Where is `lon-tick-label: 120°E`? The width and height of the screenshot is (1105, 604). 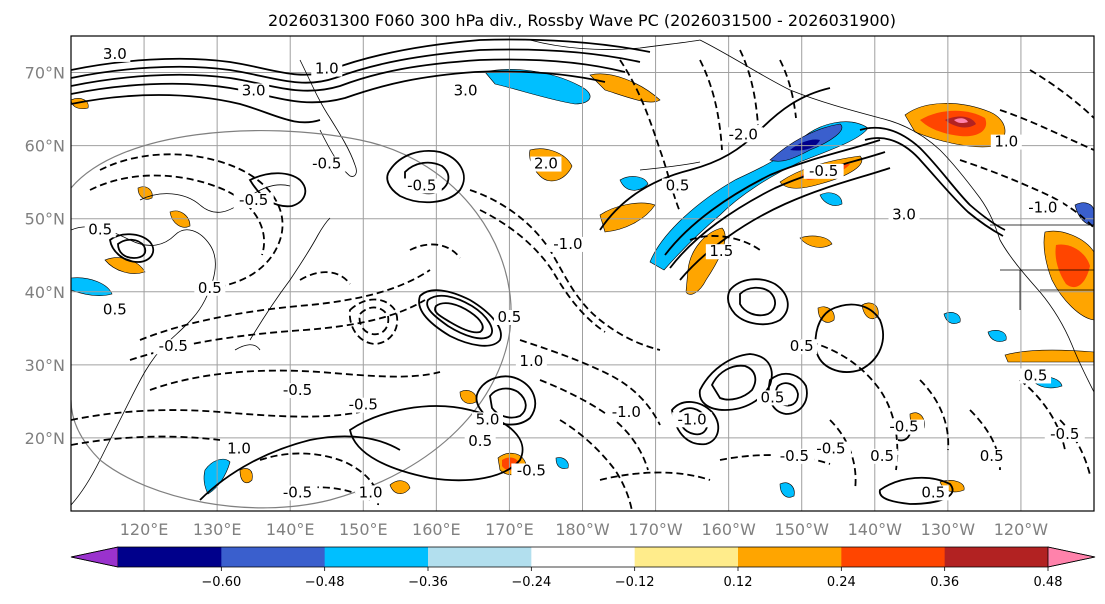 lon-tick-label: 120°E is located at coordinates (144, 529).